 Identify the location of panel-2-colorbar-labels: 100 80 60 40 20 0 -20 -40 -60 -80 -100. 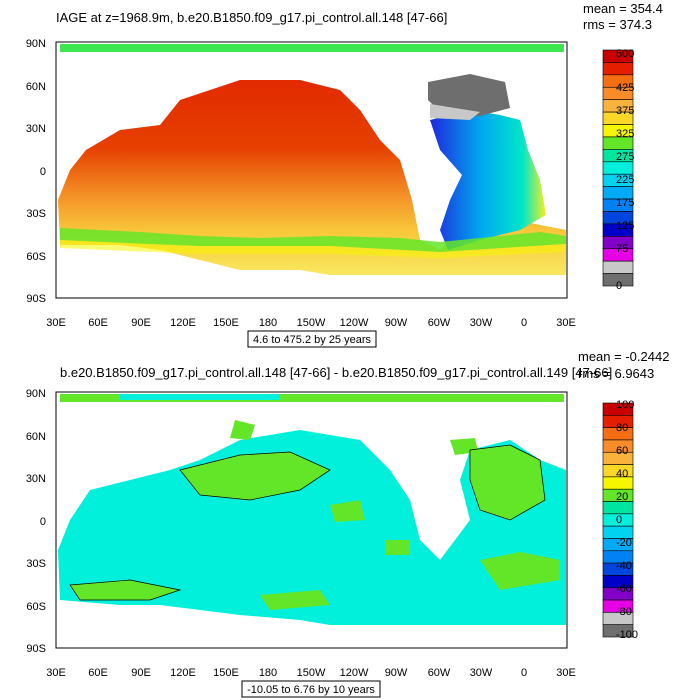
(627, 520).